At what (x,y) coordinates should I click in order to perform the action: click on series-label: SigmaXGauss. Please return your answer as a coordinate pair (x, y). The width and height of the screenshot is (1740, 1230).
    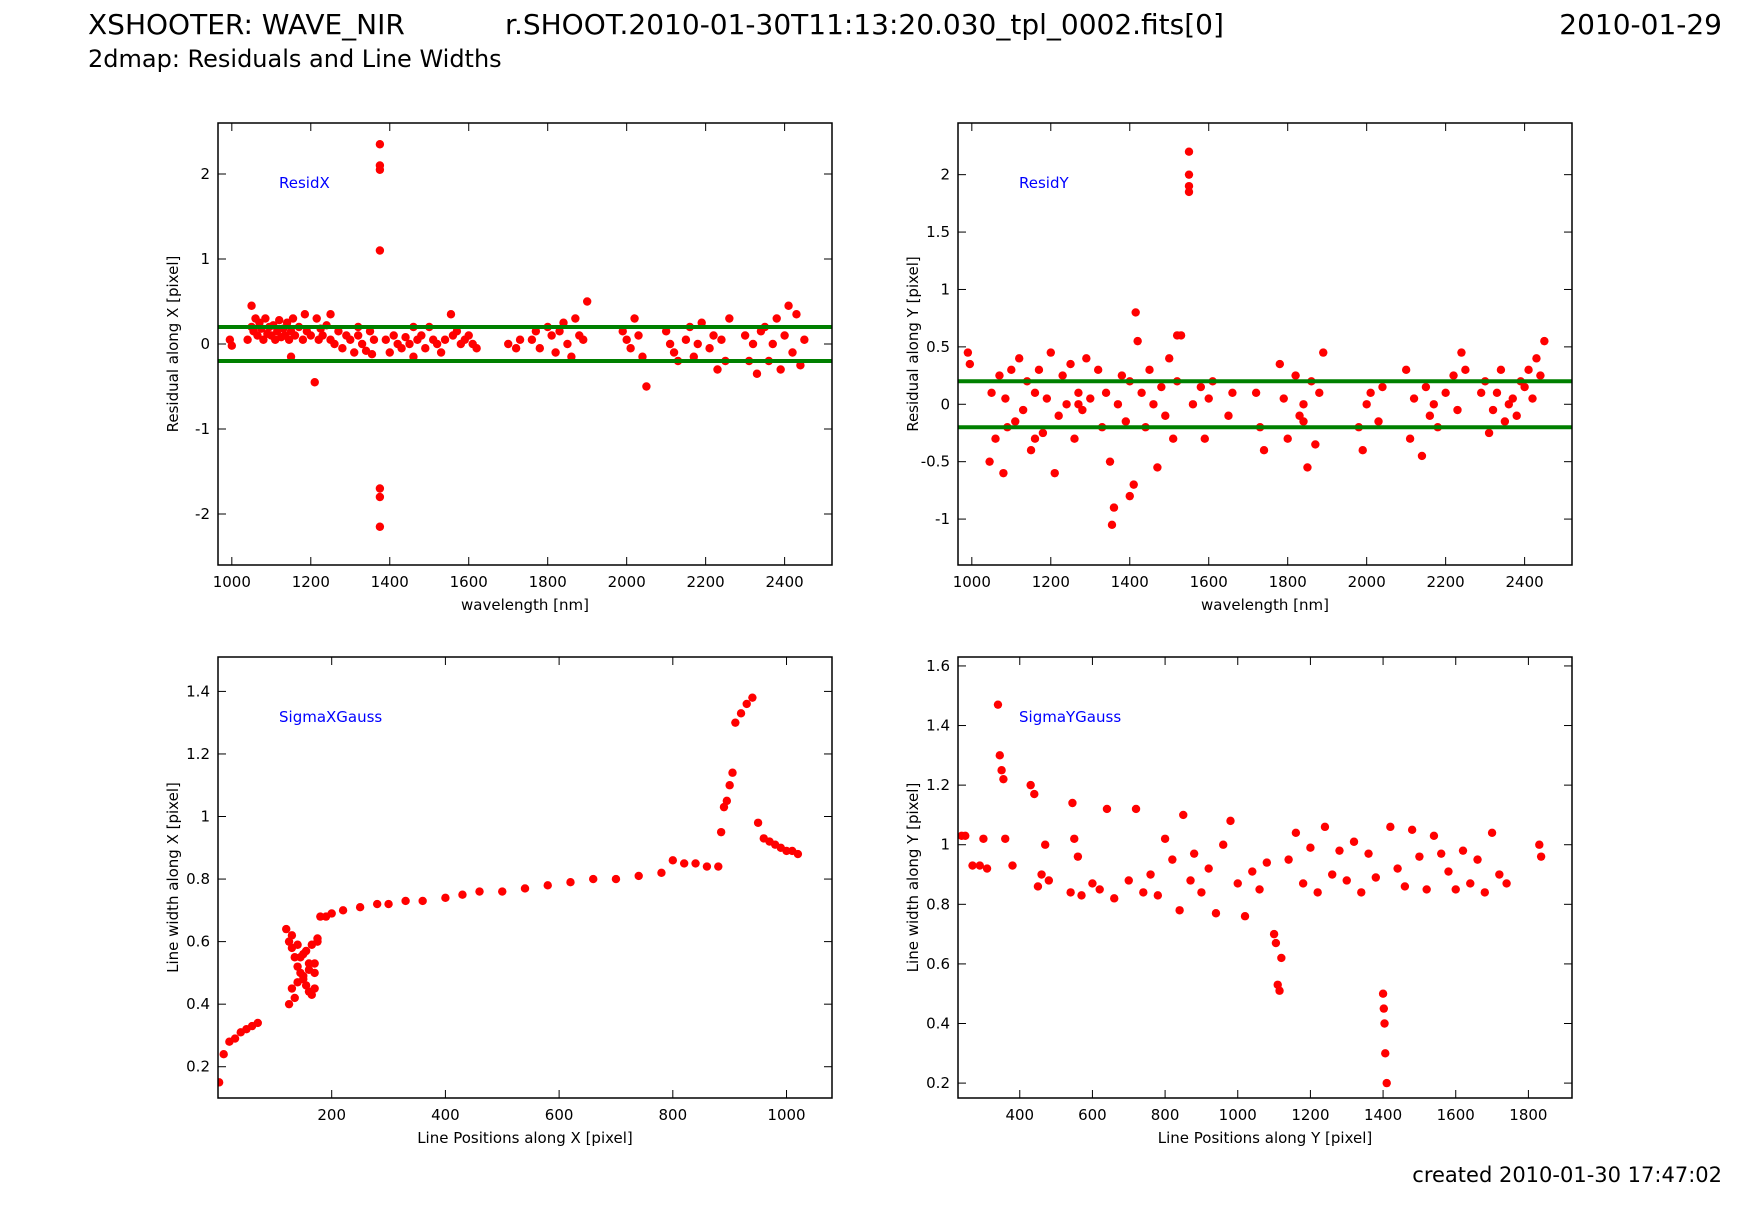
    Looking at the image, I should click on (330, 717).